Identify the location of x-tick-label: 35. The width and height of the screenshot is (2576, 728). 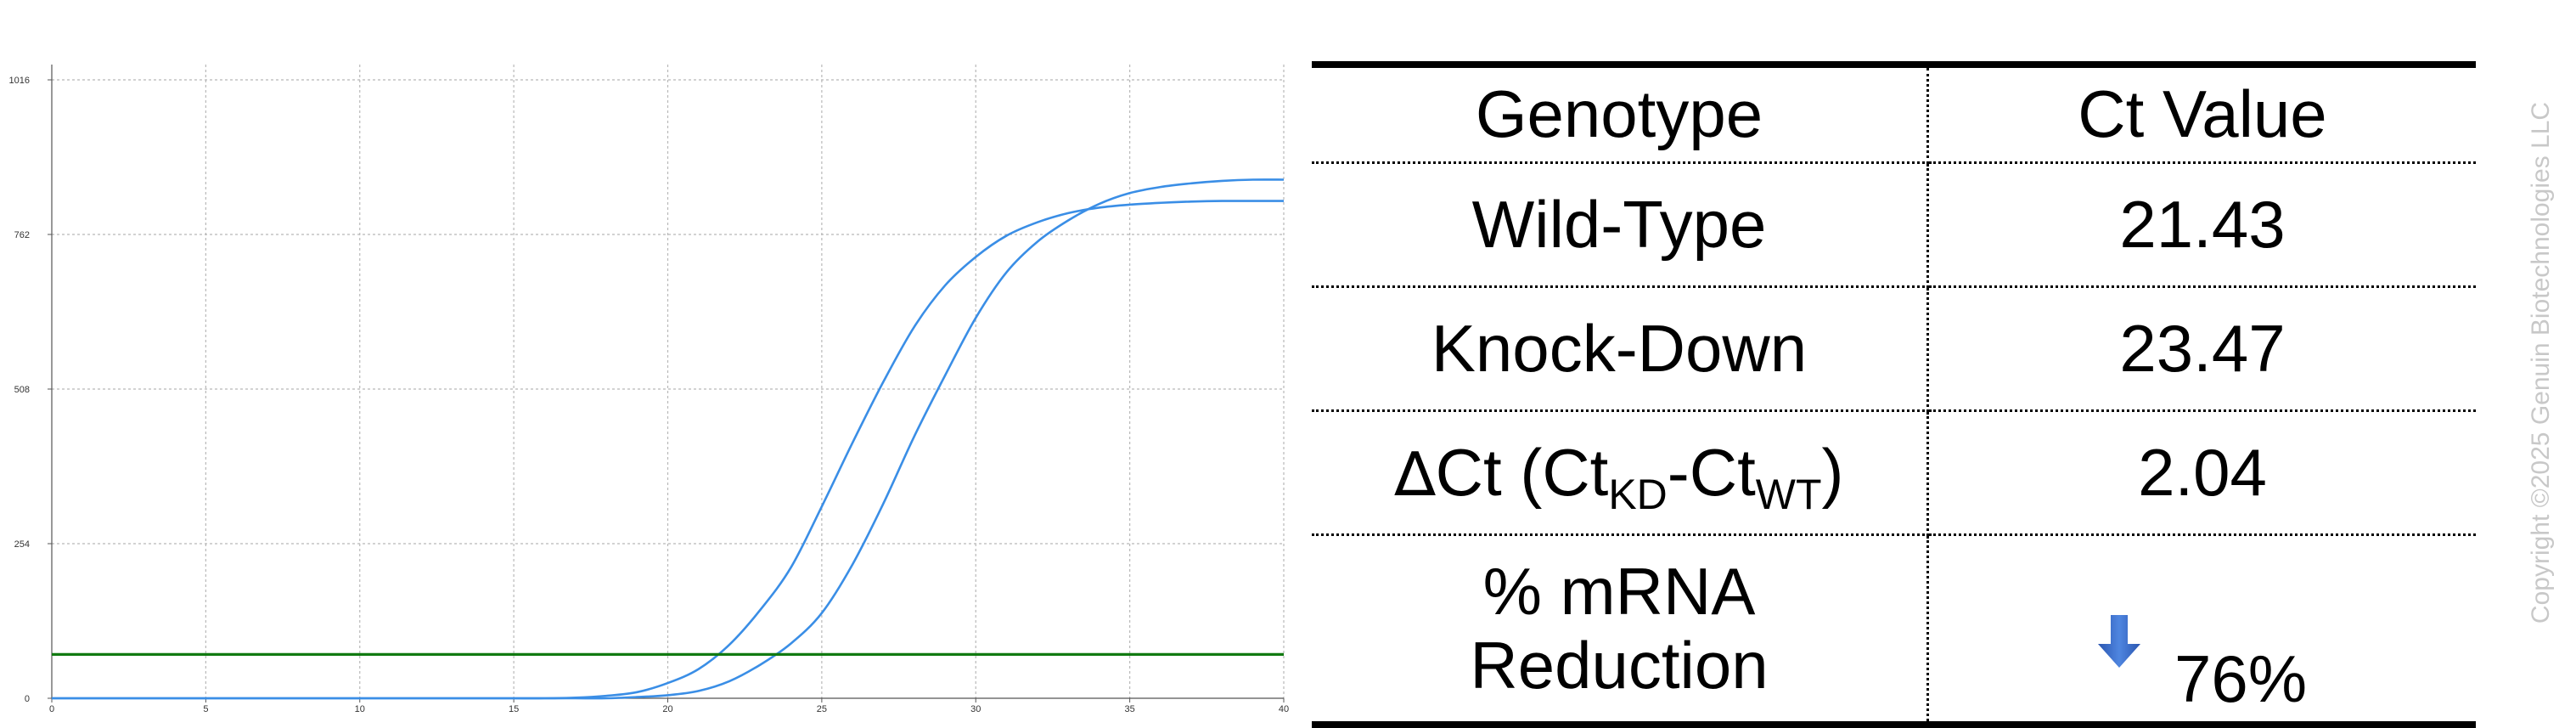
(1130, 709).